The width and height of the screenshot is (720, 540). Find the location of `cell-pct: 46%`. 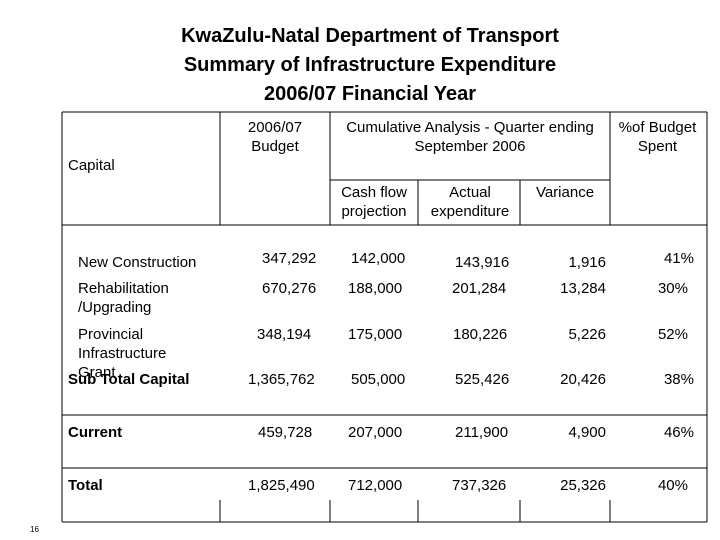

cell-pct: 46% is located at coordinates (678, 432).